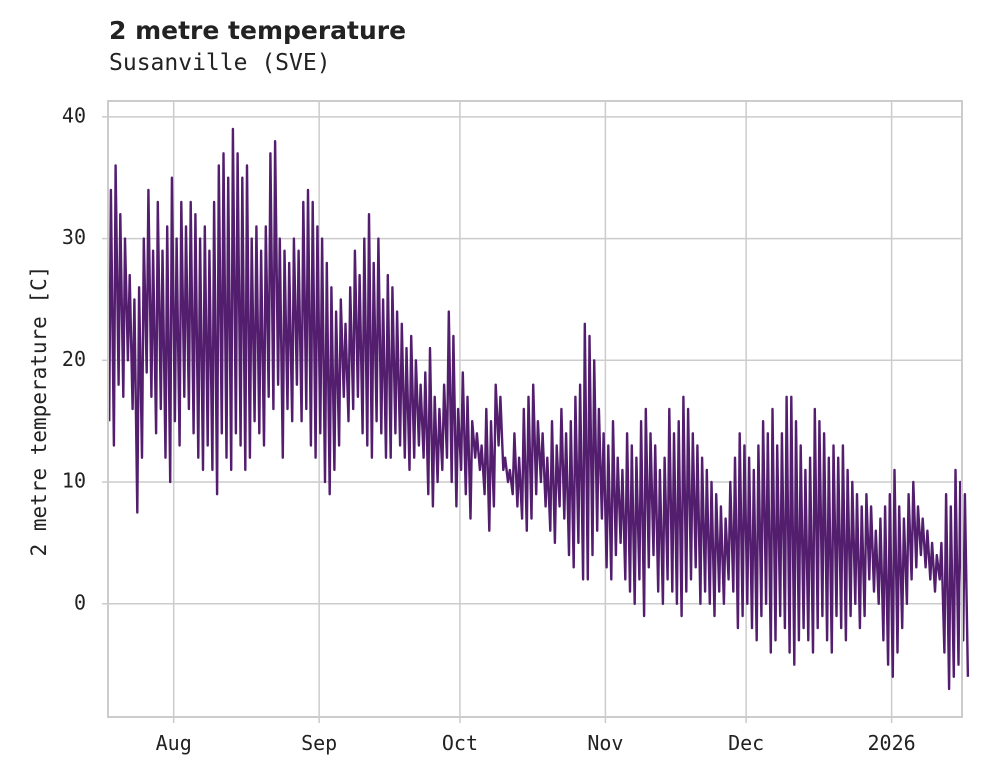  I want to click on x-tick-label: 2026, so click(892, 743).